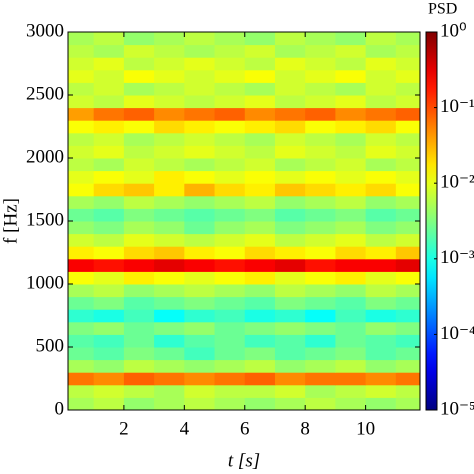 This screenshot has width=474, height=474. Describe the element at coordinates (457, 182) in the screenshot. I see `colorbar-tick-label: 10⁻²` at that location.